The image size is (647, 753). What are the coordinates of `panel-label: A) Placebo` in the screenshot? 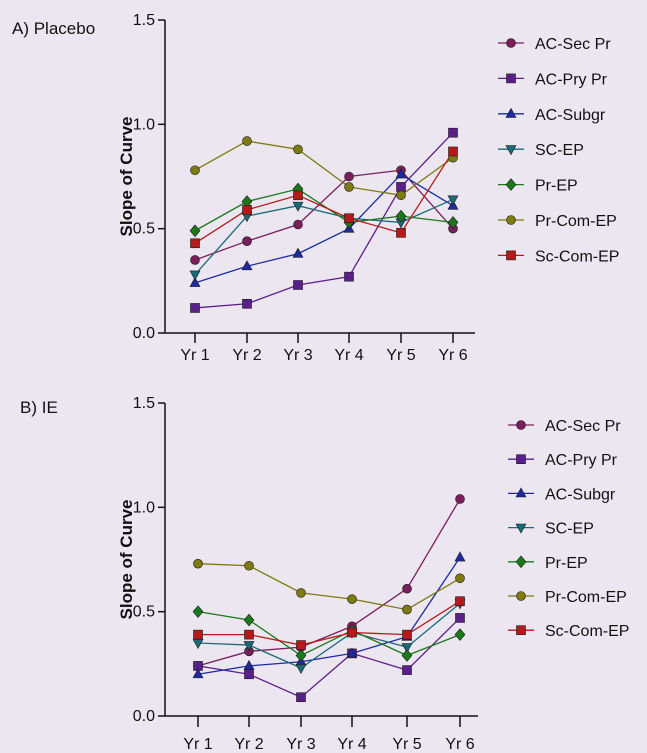 It's located at (53, 28).